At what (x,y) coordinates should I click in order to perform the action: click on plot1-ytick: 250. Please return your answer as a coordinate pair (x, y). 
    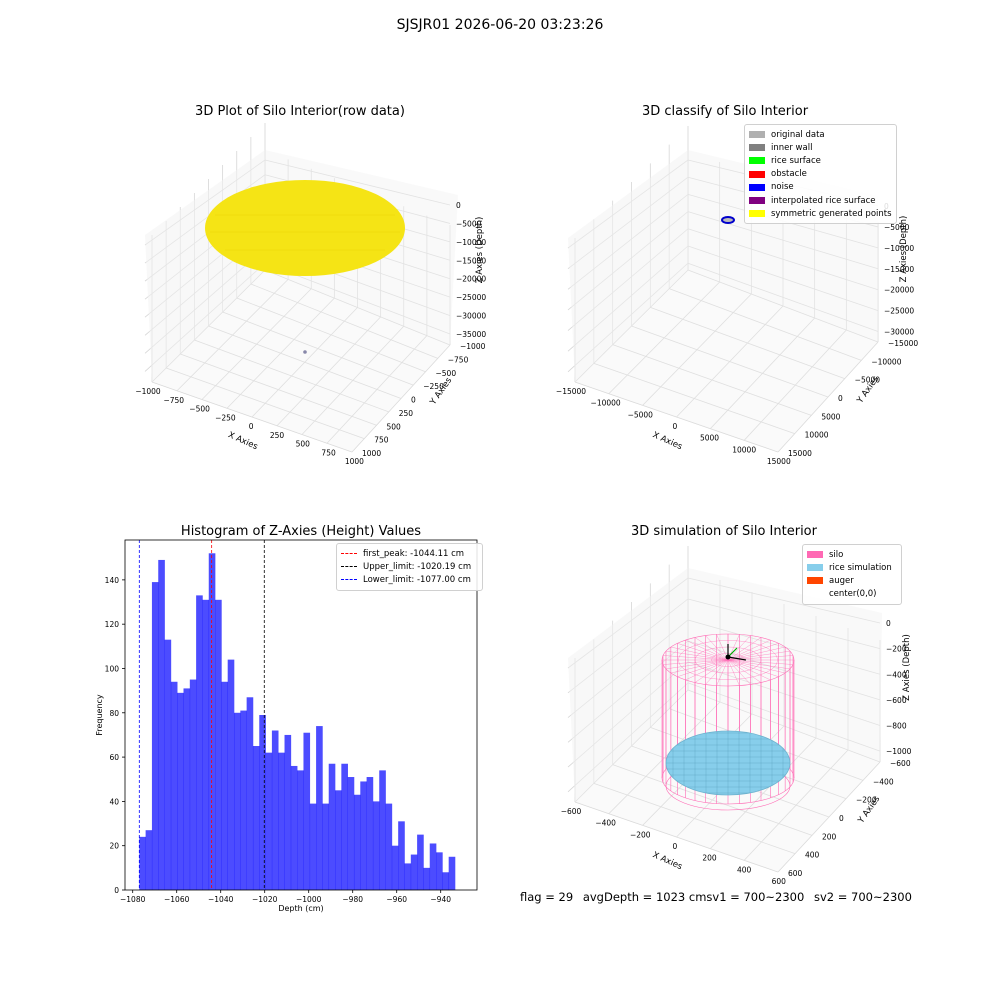
    Looking at the image, I should click on (406, 413).